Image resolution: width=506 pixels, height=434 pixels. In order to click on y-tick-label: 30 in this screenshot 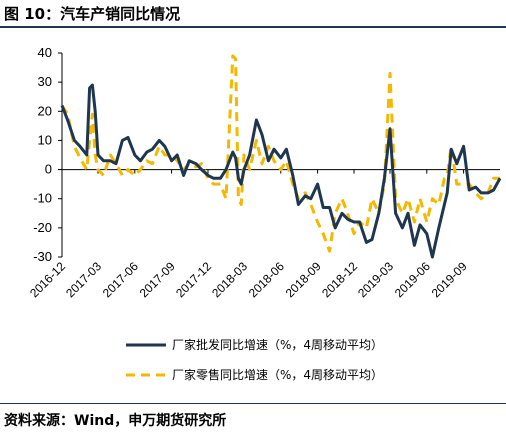, I will do `click(45, 81)`.